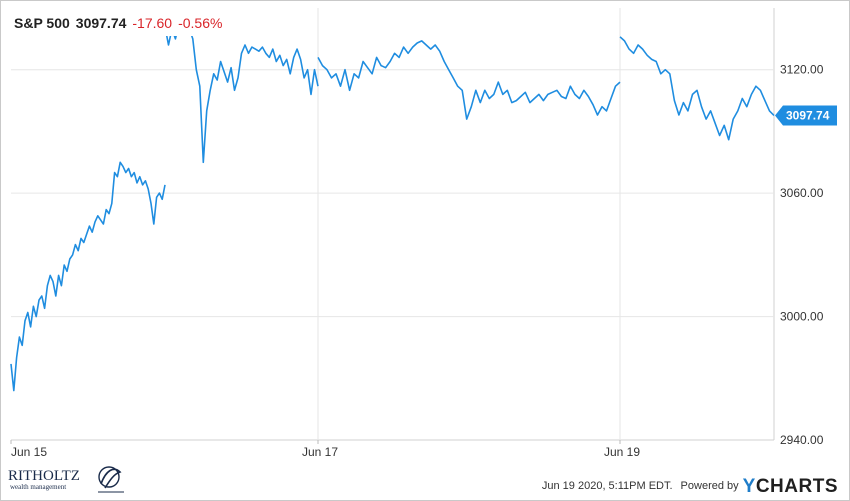  What do you see at coordinates (802, 317) in the screenshot?
I see `y-tick-label: 3000.00` at bounding box center [802, 317].